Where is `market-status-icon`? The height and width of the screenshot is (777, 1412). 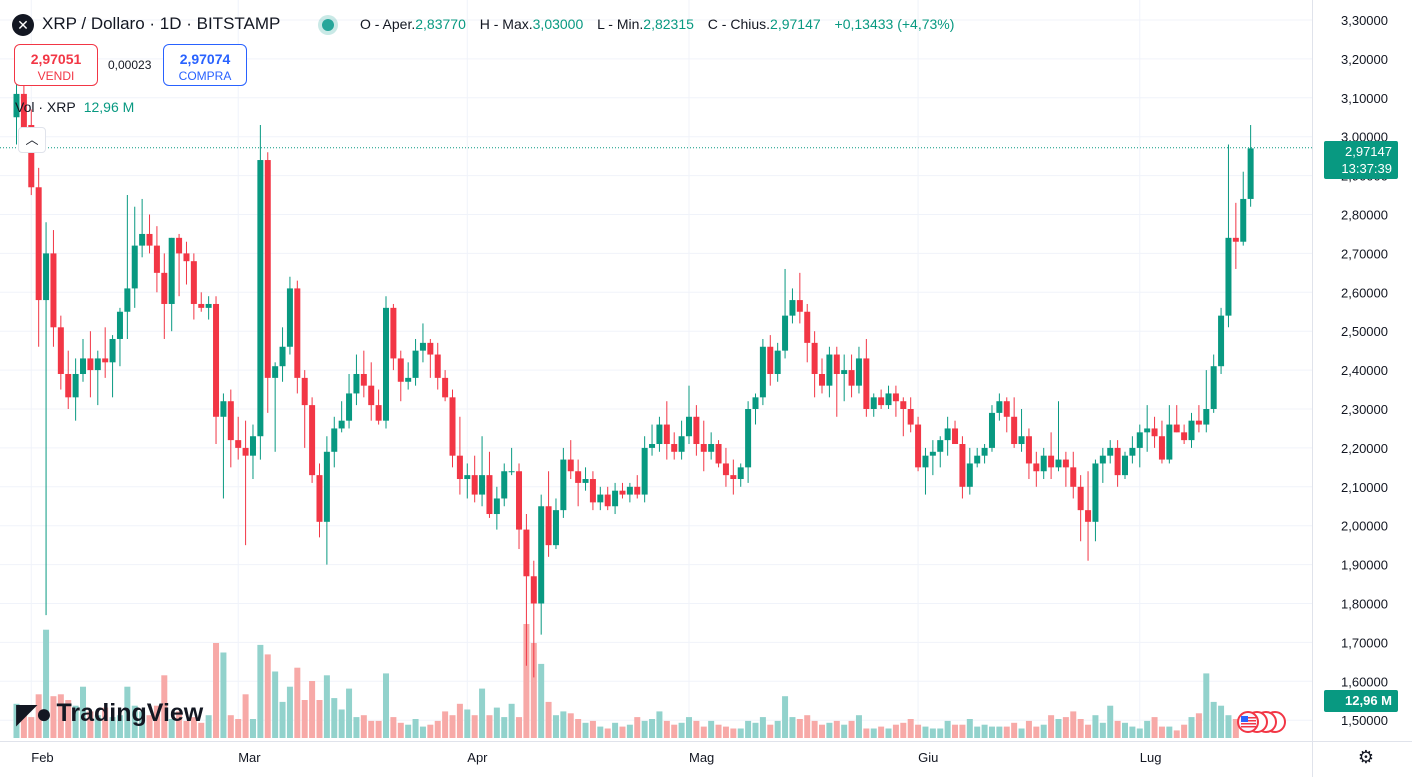 market-status-icon is located at coordinates (328, 25).